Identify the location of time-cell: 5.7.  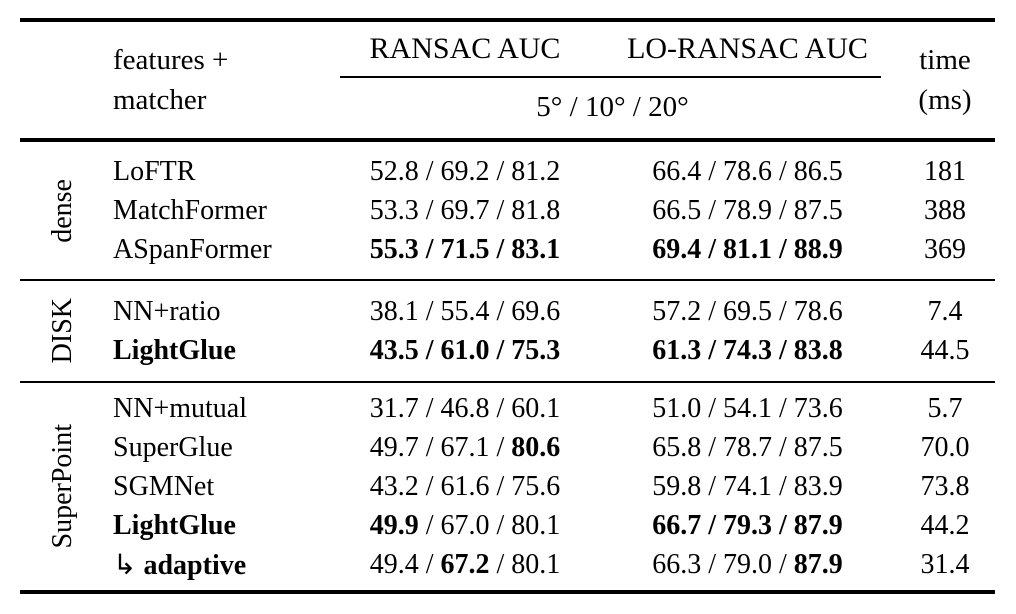
(945, 409).